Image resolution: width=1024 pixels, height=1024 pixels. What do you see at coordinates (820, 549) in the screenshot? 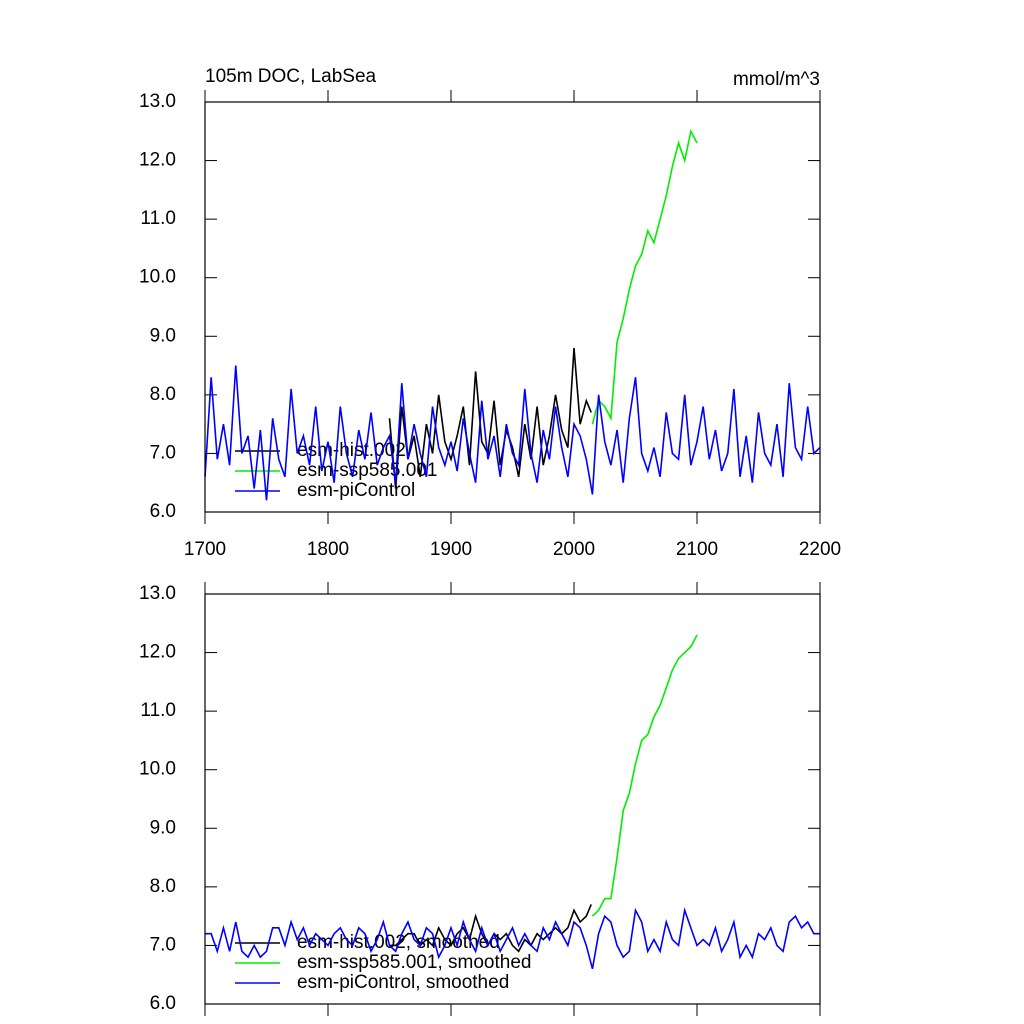
I see `x-tick-label: 2200` at bounding box center [820, 549].